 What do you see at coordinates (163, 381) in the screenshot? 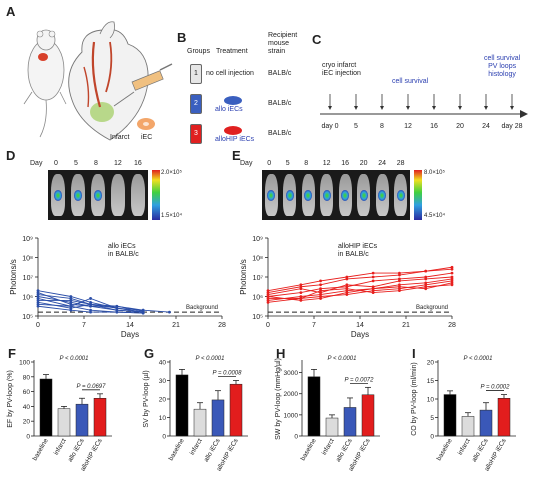
I see `y-tick-label: 30` at bounding box center [163, 381].